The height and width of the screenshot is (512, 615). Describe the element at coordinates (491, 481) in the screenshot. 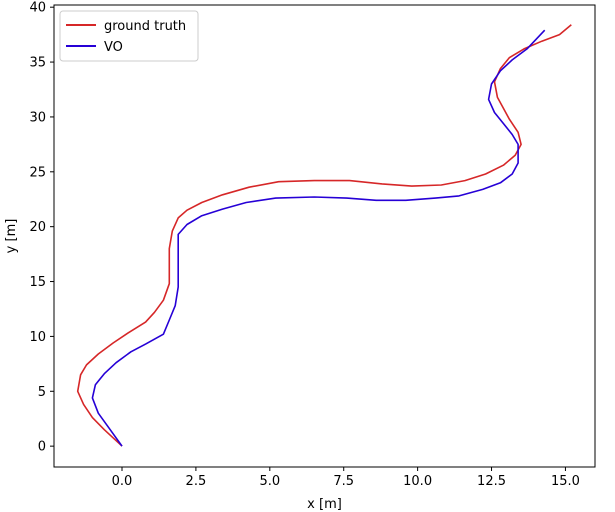

I see `x-tick-label: 12.5` at that location.